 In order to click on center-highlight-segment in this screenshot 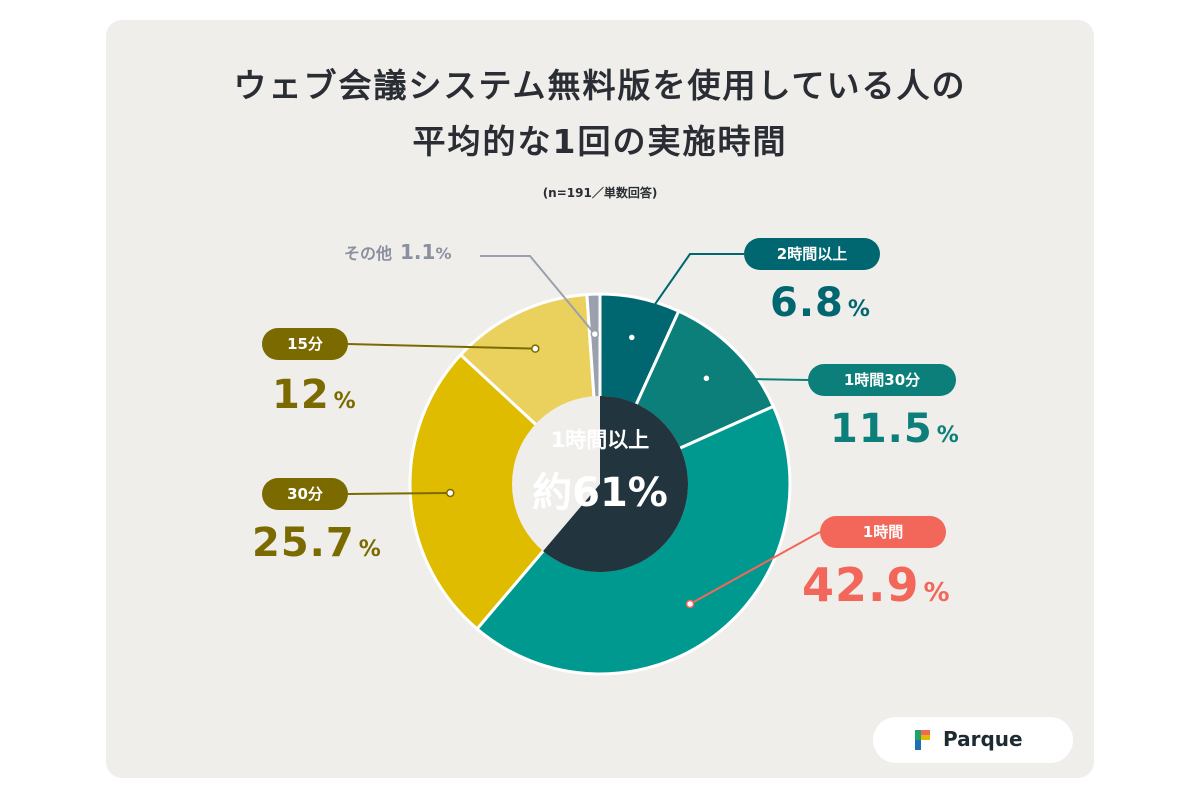, I will do `click(615, 484)`.